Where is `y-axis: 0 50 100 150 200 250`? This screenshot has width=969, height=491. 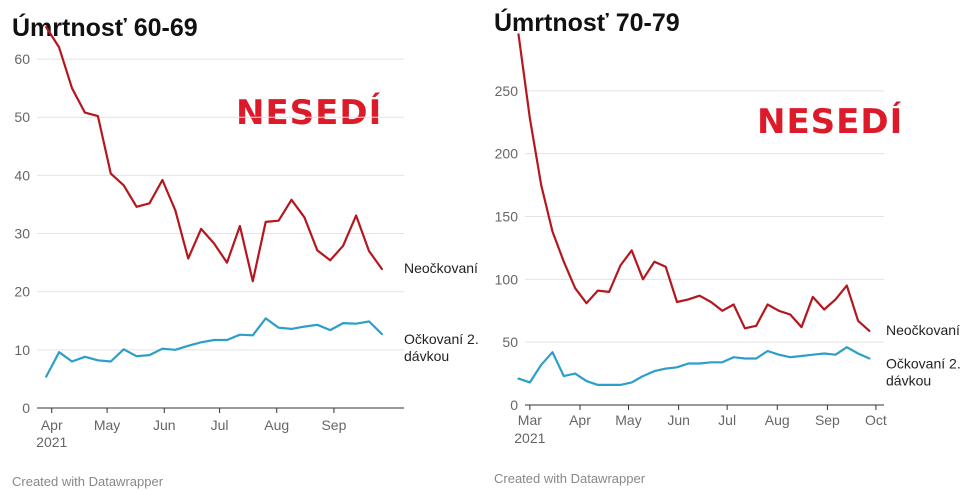
y-axis: 0 50 100 150 200 250 is located at coordinates (507, 248).